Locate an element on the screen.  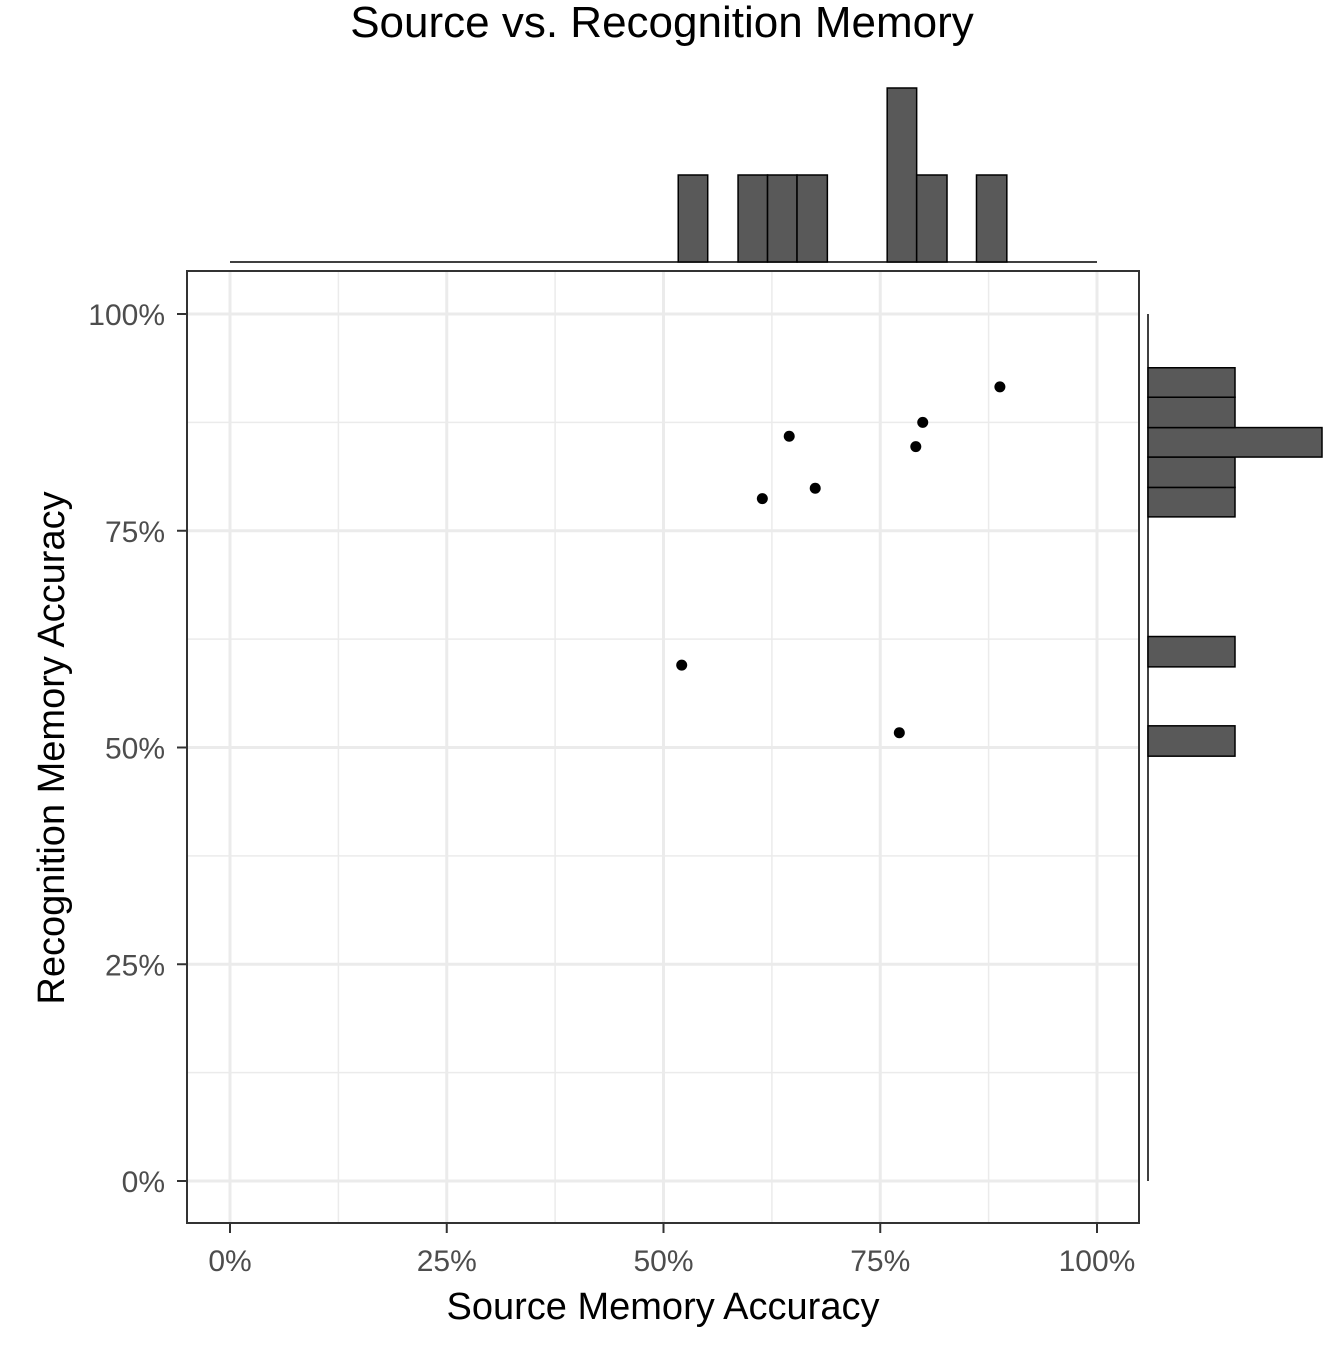
y-tick-label: 75% is located at coordinates (135, 532).